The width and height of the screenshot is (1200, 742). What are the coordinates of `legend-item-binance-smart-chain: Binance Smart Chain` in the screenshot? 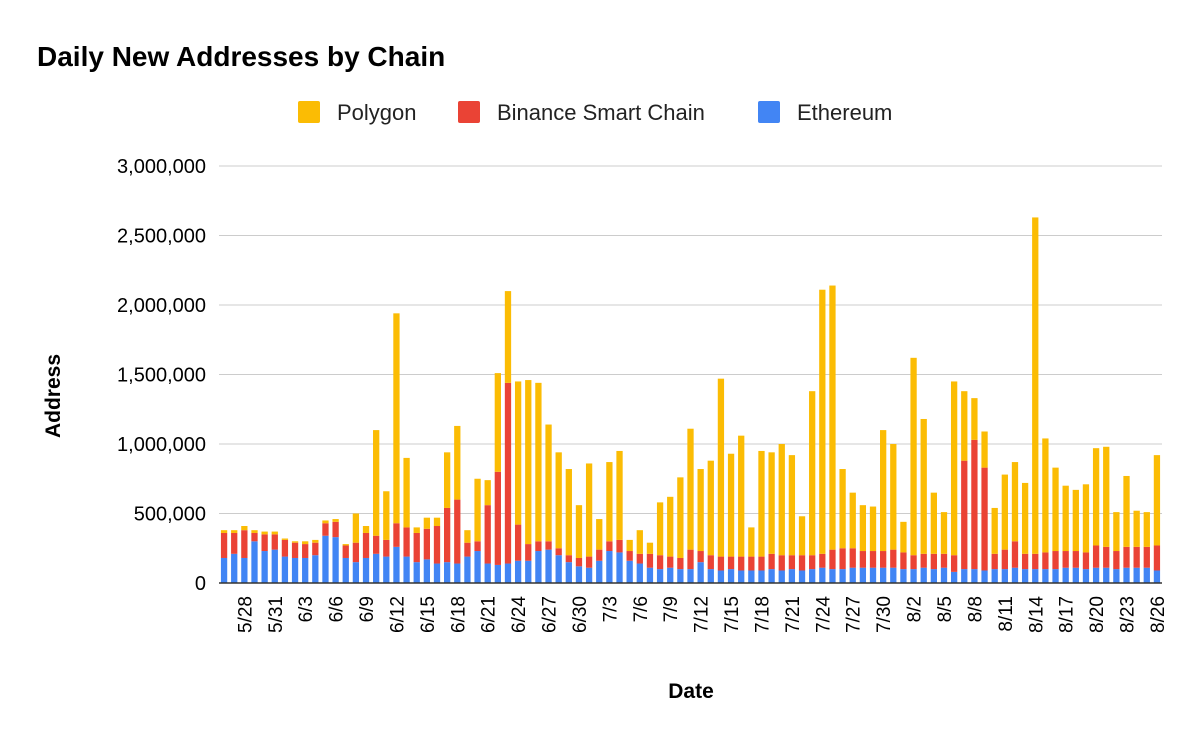 It's located at (581, 112).